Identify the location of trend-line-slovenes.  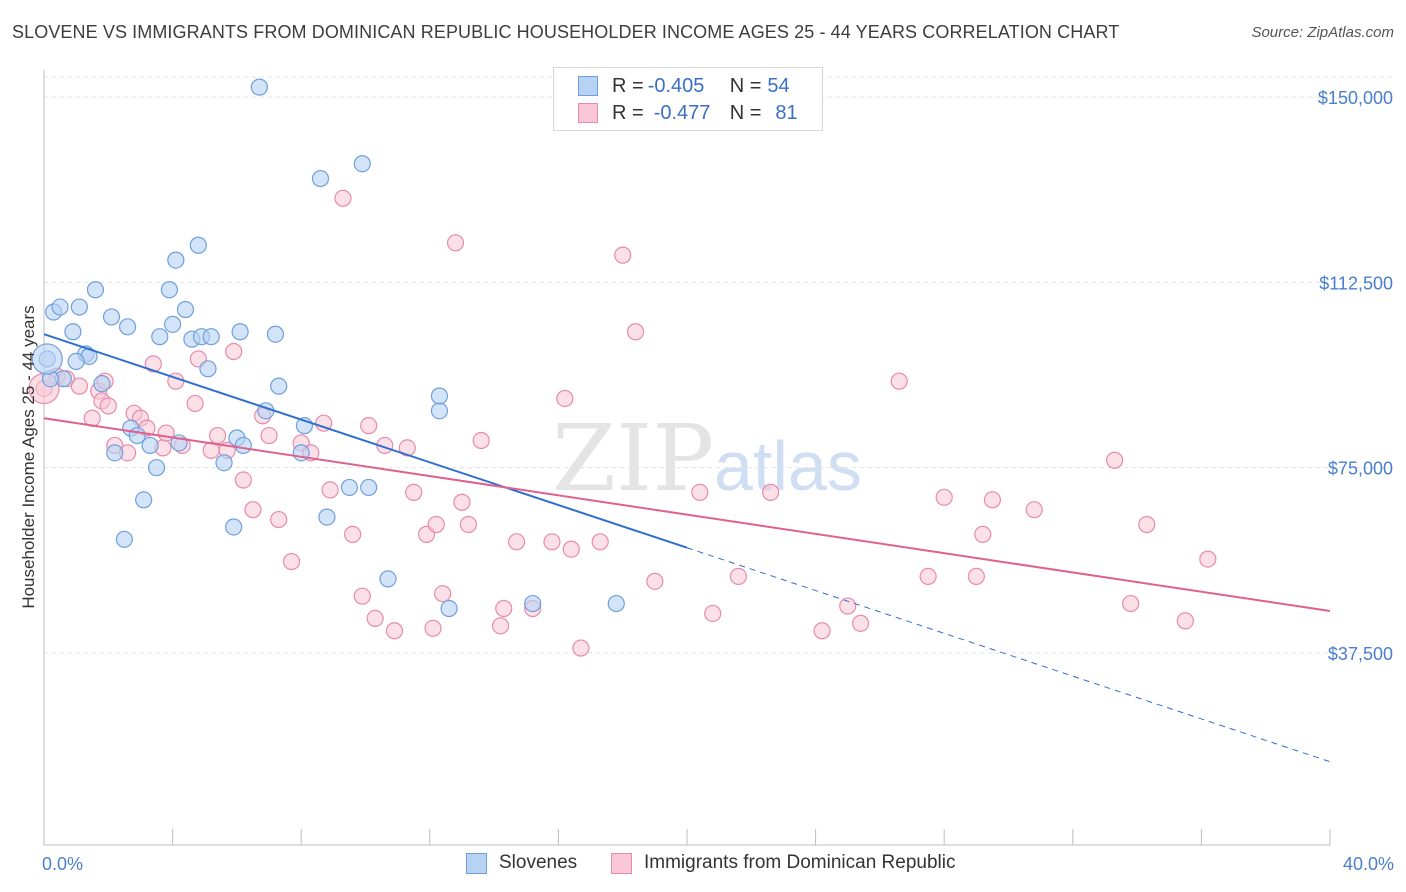
(365, 441).